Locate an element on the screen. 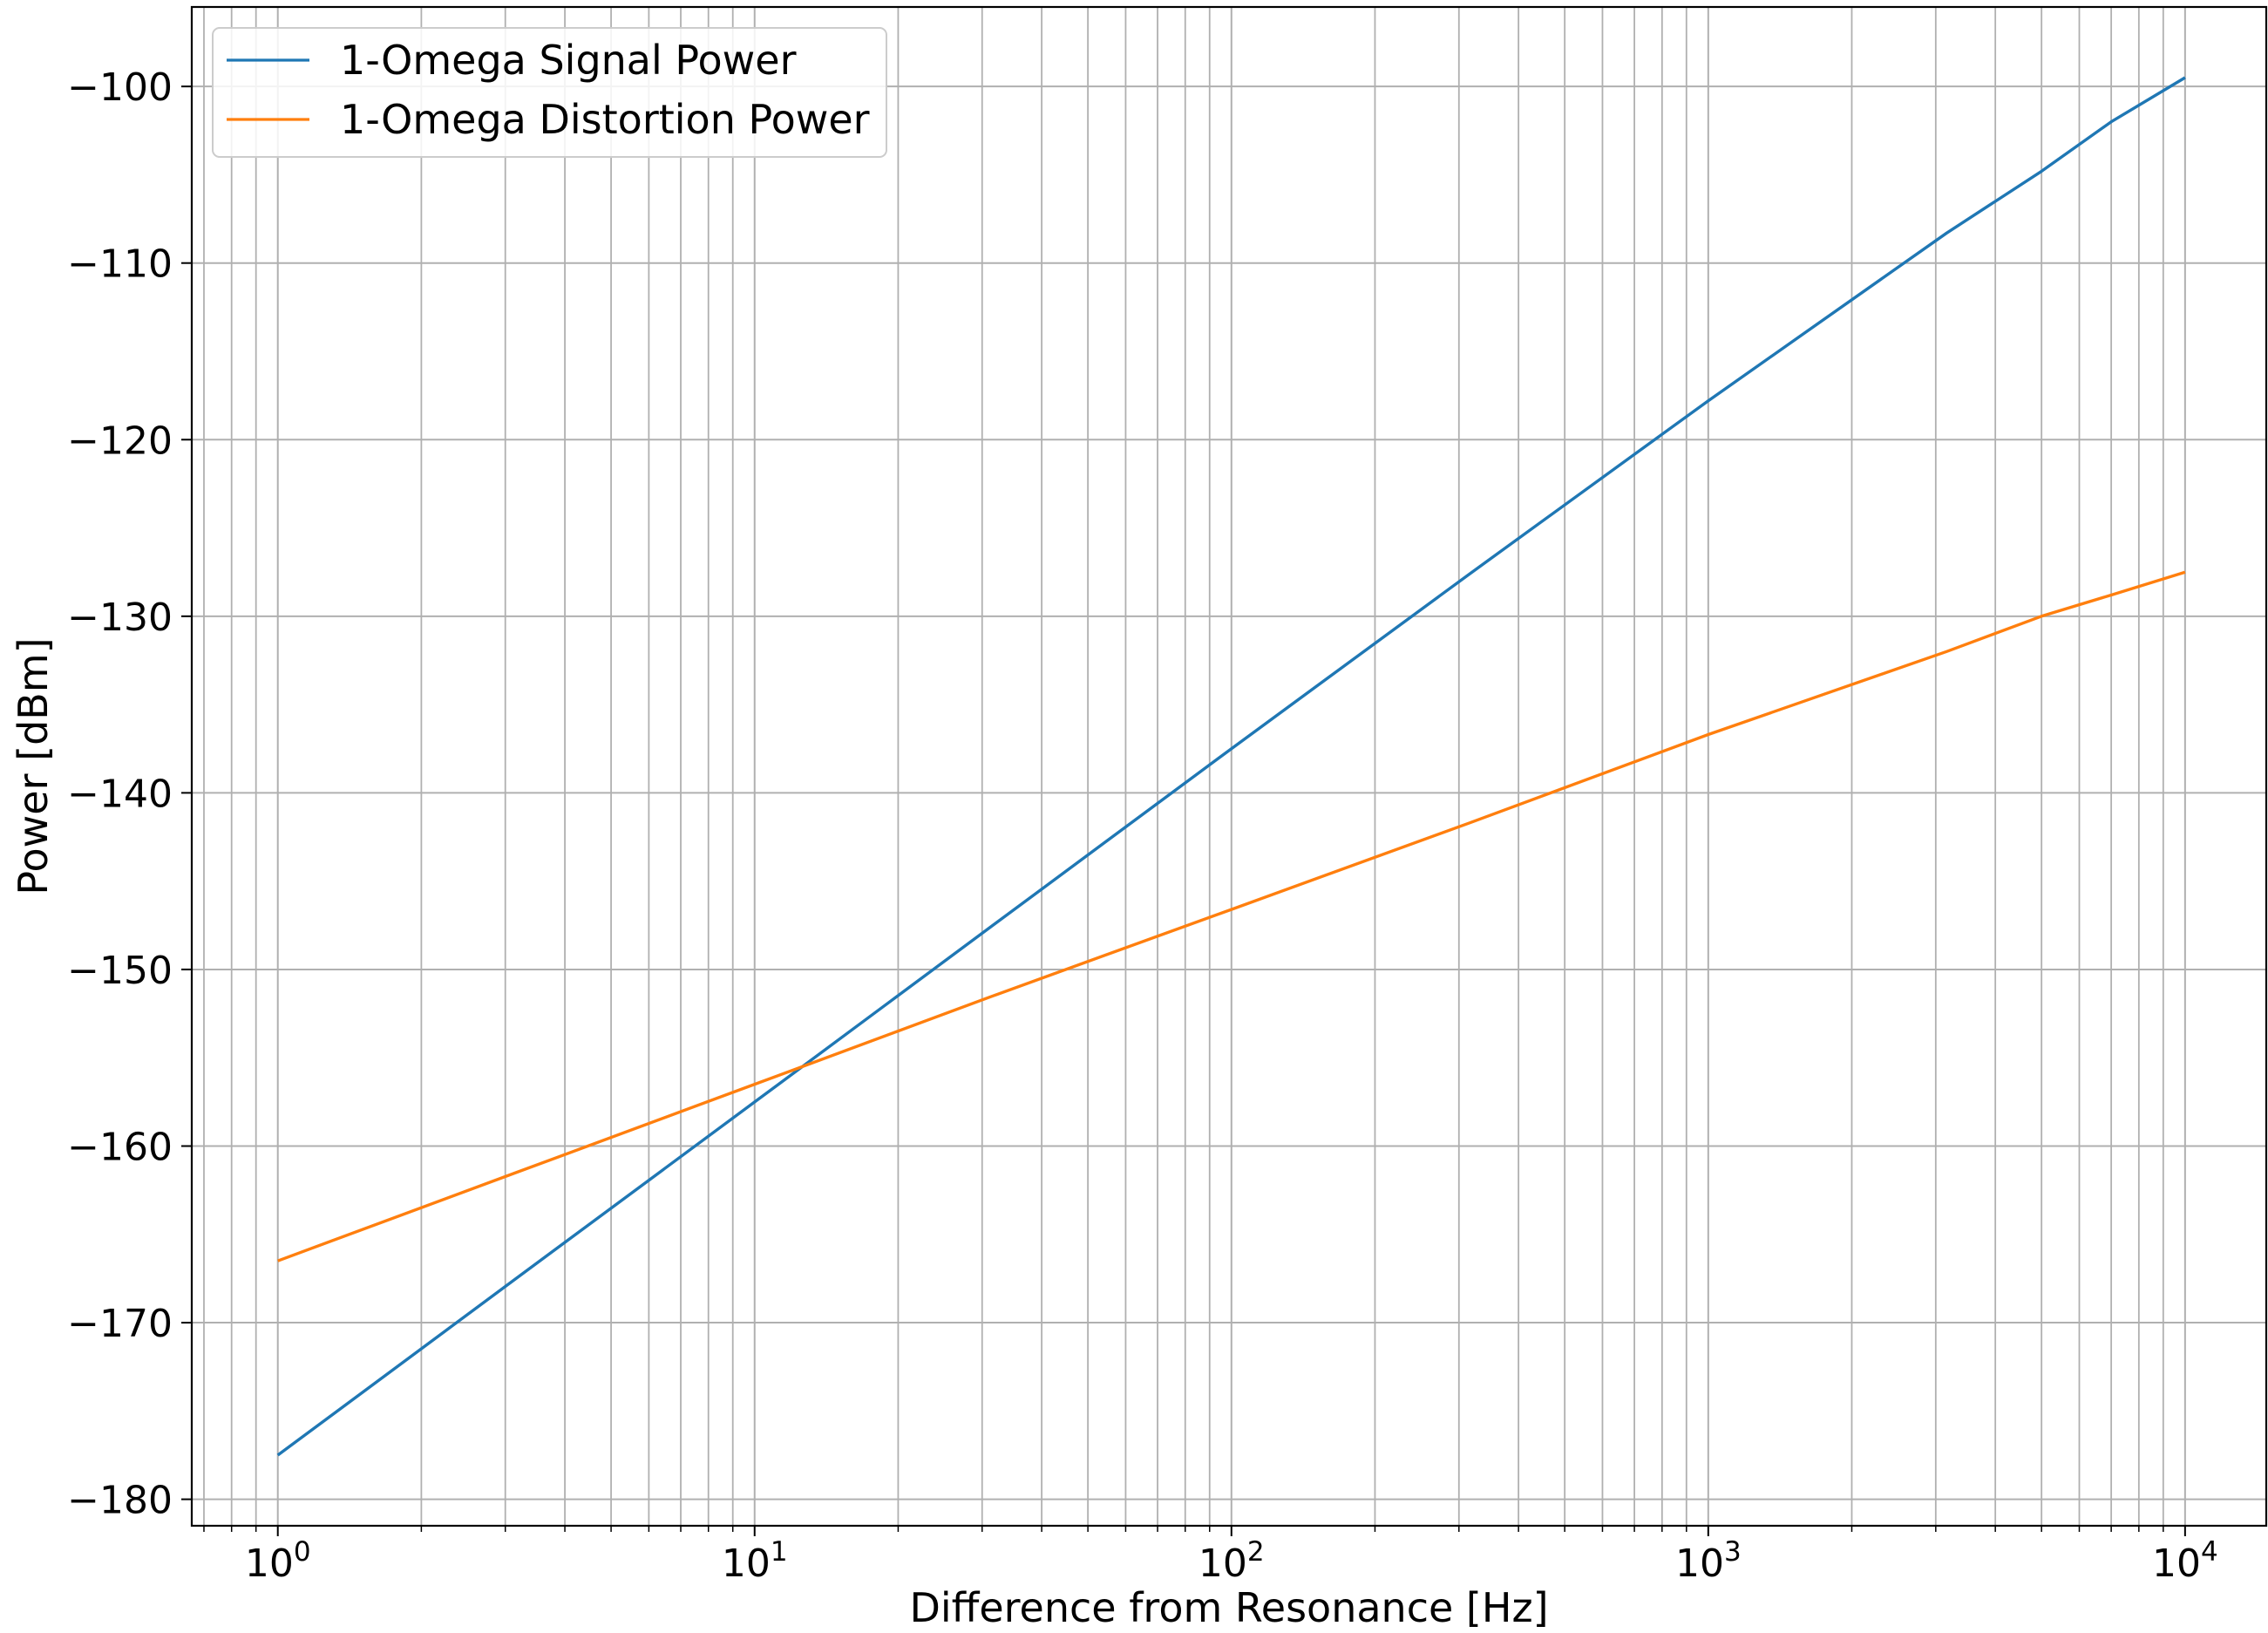 Image resolution: width=2268 pixels, height=1633 pixels. legend-label-distortion: 1-Omega Distortion Power is located at coordinates (605, 119).